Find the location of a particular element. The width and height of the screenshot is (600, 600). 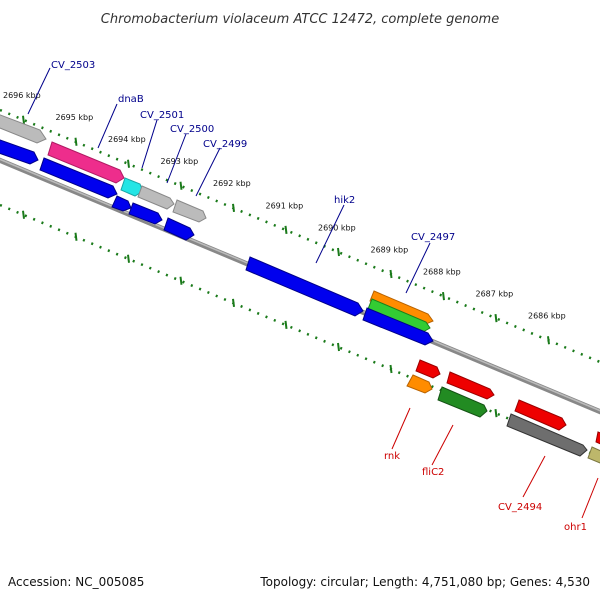

gene-label-cv2500: CV_2500 is located at coordinates (192, 129).